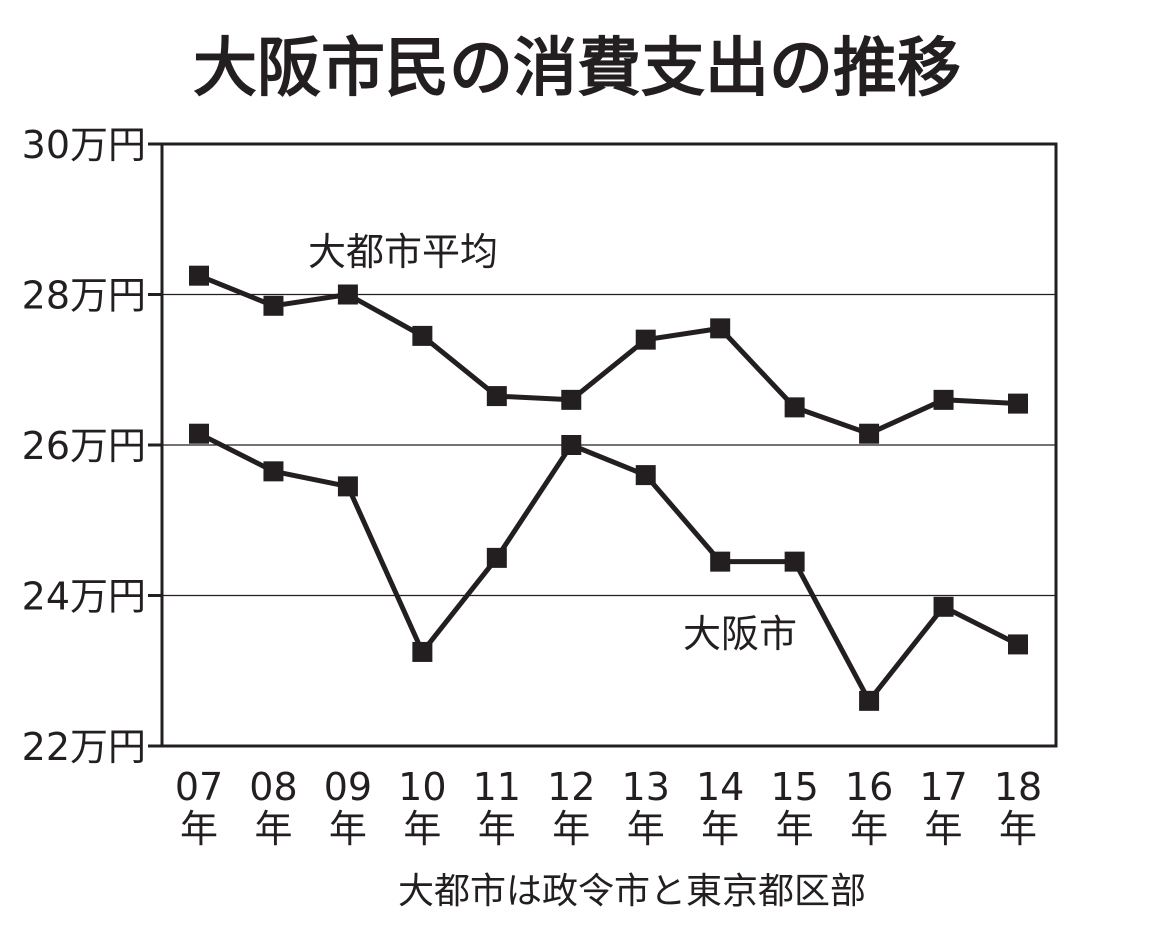 This screenshot has width=1170, height=930. What do you see at coordinates (84, 747) in the screenshot?
I see `y-tick-label: 22万円` at bounding box center [84, 747].